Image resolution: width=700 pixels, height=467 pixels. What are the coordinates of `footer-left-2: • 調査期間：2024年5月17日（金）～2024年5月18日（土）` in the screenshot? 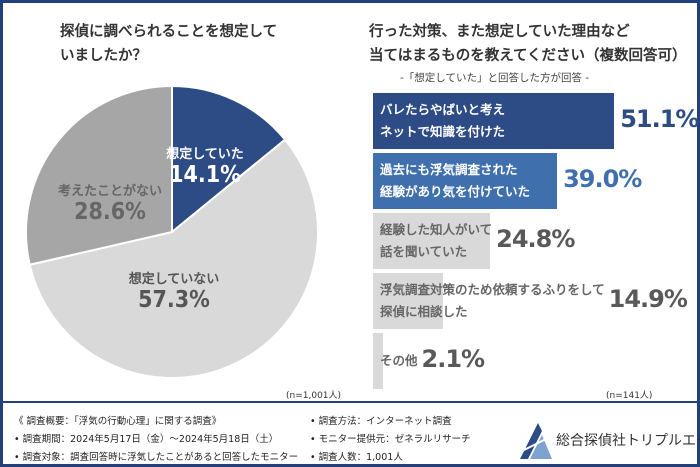 It's located at (146, 439).